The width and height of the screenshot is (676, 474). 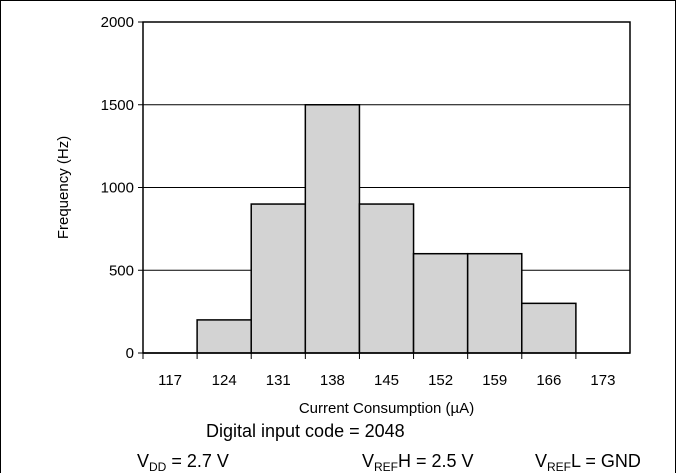 What do you see at coordinates (606, 461) in the screenshot?
I see `vrefl-rest: L = GND` at bounding box center [606, 461].